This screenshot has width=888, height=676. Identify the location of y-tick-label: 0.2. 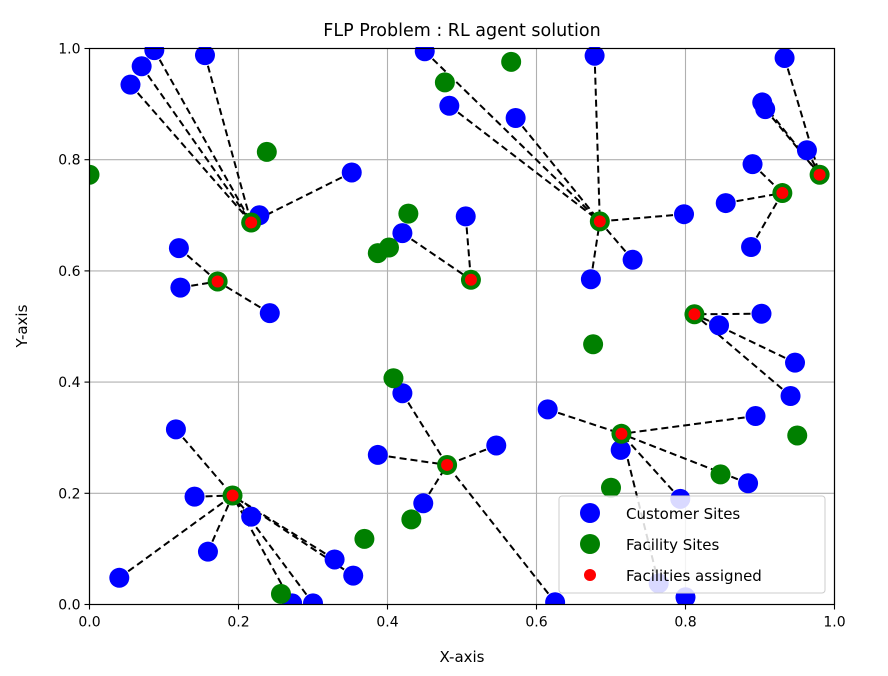
(69, 494).